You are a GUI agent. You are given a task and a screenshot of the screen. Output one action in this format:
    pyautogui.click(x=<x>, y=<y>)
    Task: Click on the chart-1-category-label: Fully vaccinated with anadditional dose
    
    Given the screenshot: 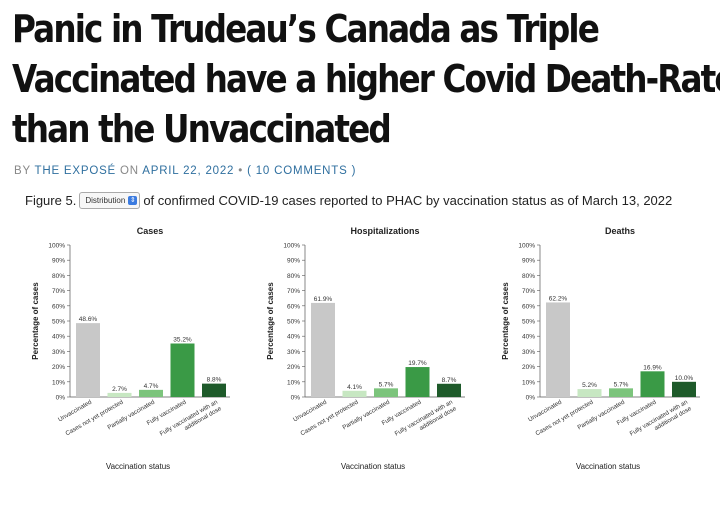 What is the action you would take?
    pyautogui.click(x=426, y=421)
    